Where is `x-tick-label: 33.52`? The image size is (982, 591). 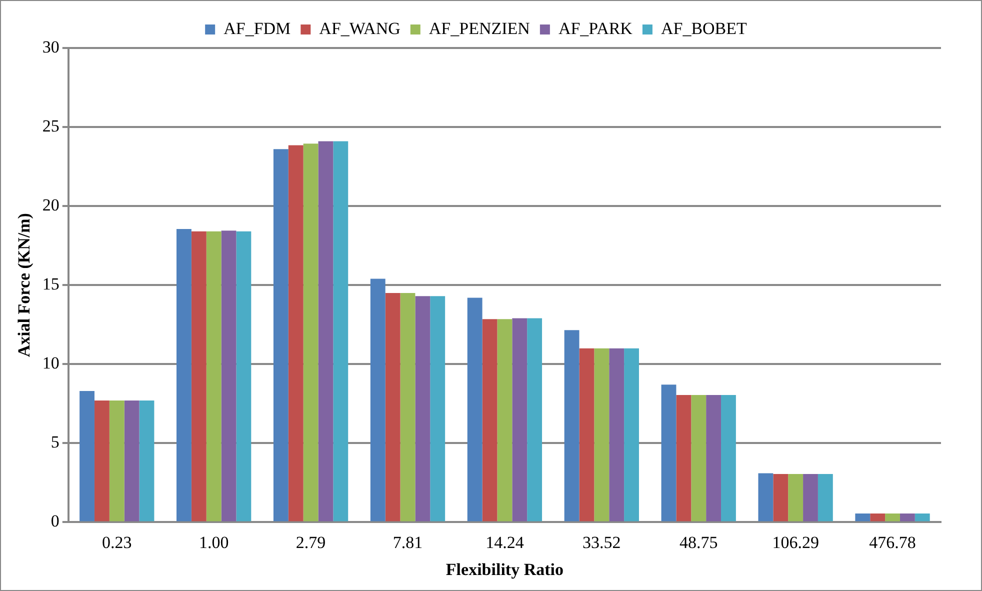
x-tick-label: 33.52 is located at coordinates (601, 542).